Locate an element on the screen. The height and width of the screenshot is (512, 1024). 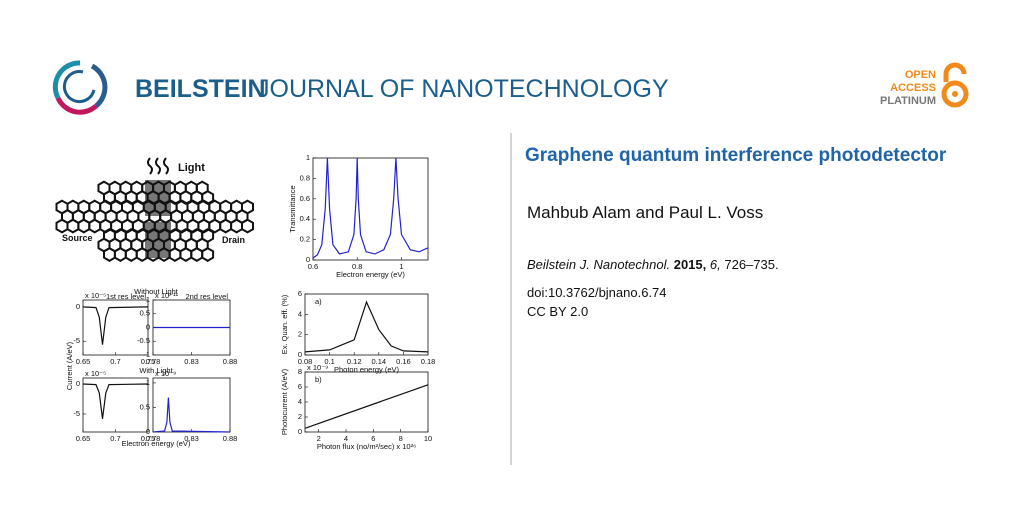
x-tick-label: 0.16 is located at coordinates (403, 361).